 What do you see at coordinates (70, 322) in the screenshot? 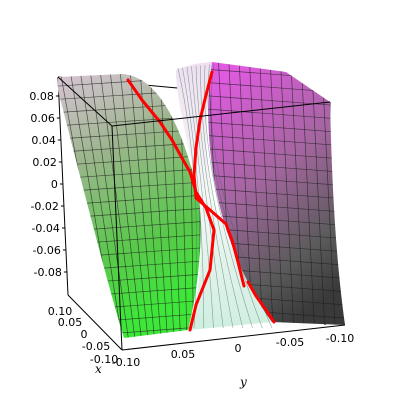
I see `x-tick-label: 0.05` at bounding box center [70, 322].